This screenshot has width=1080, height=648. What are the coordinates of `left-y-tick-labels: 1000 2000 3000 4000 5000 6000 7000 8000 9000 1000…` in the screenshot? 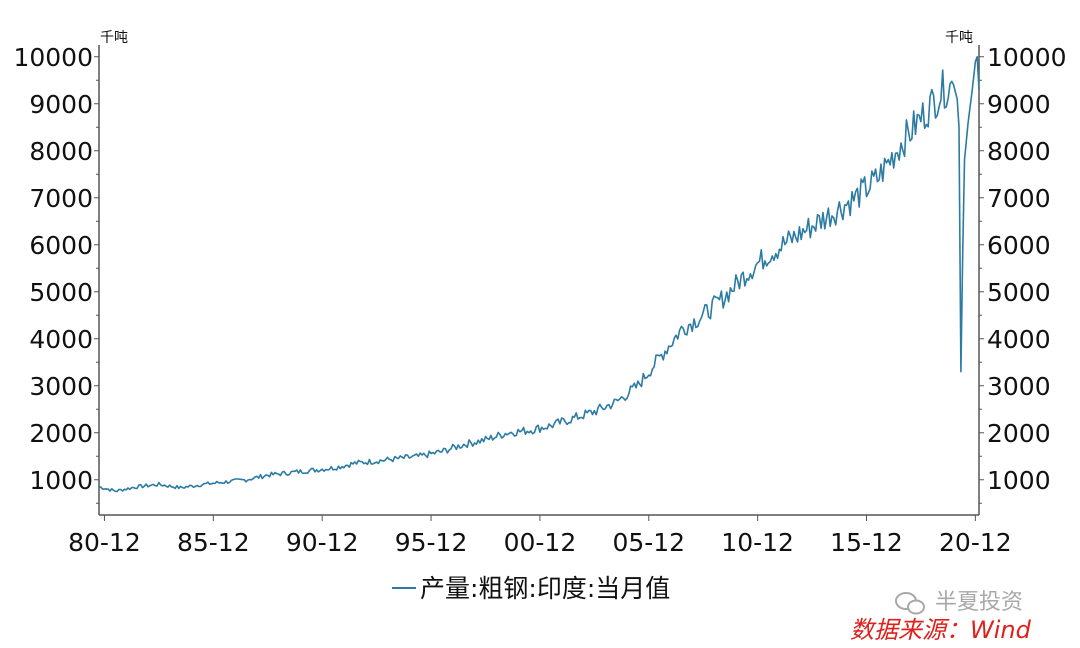 It's located at (53, 269).